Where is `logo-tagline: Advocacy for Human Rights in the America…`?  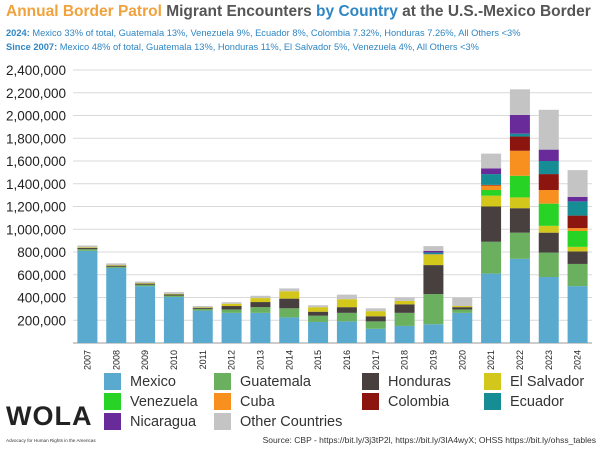
logo-tagline: Advocacy for Human Rights in the America… is located at coordinates (51, 440).